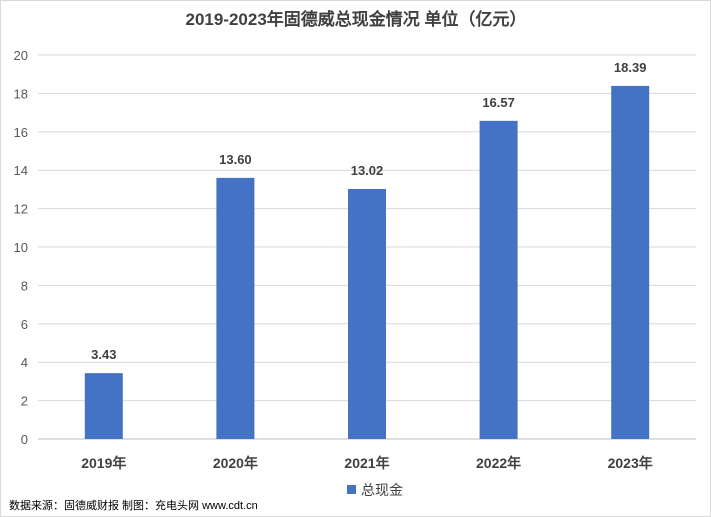  I want to click on x-tick-label: 2020年, so click(235, 463).